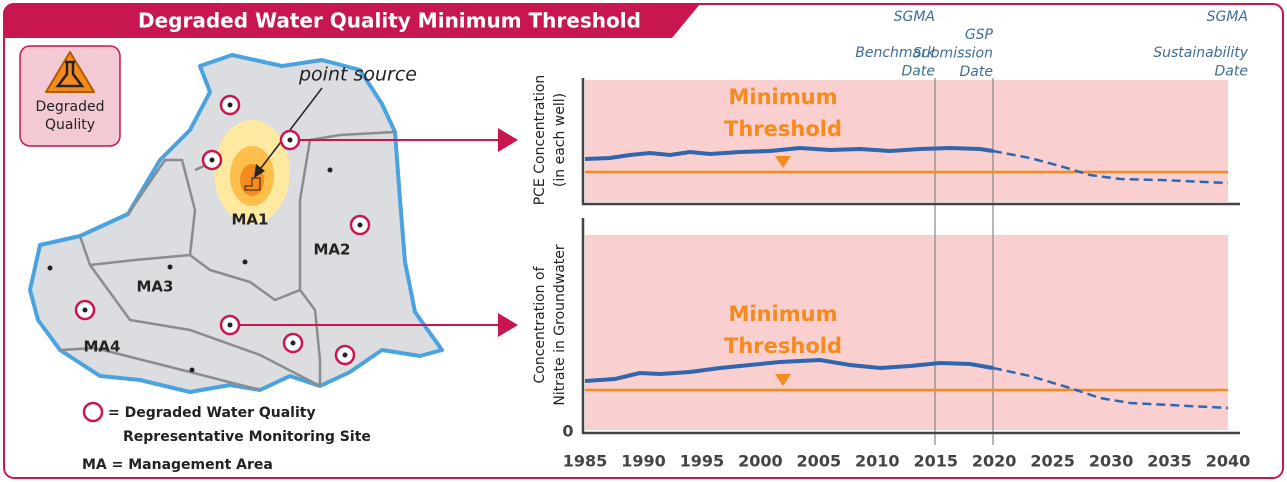  What do you see at coordinates (702, 461) in the screenshot?
I see `x-tick-label: 1995` at bounding box center [702, 461].